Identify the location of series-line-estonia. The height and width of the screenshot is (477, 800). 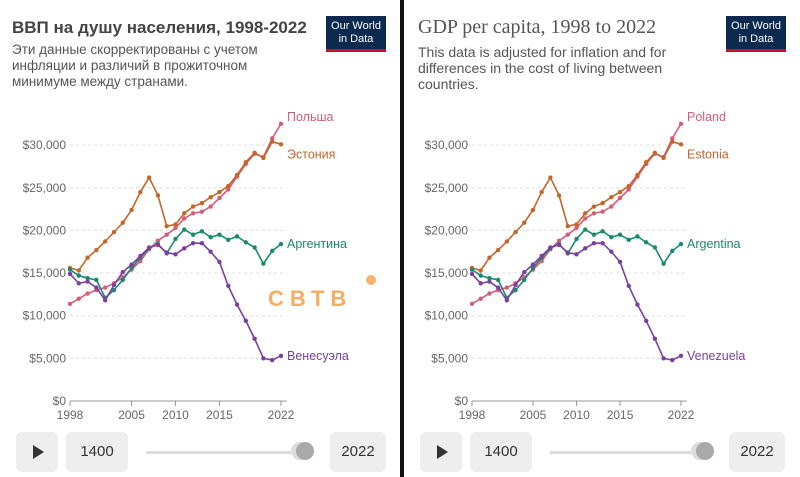
(576, 206).